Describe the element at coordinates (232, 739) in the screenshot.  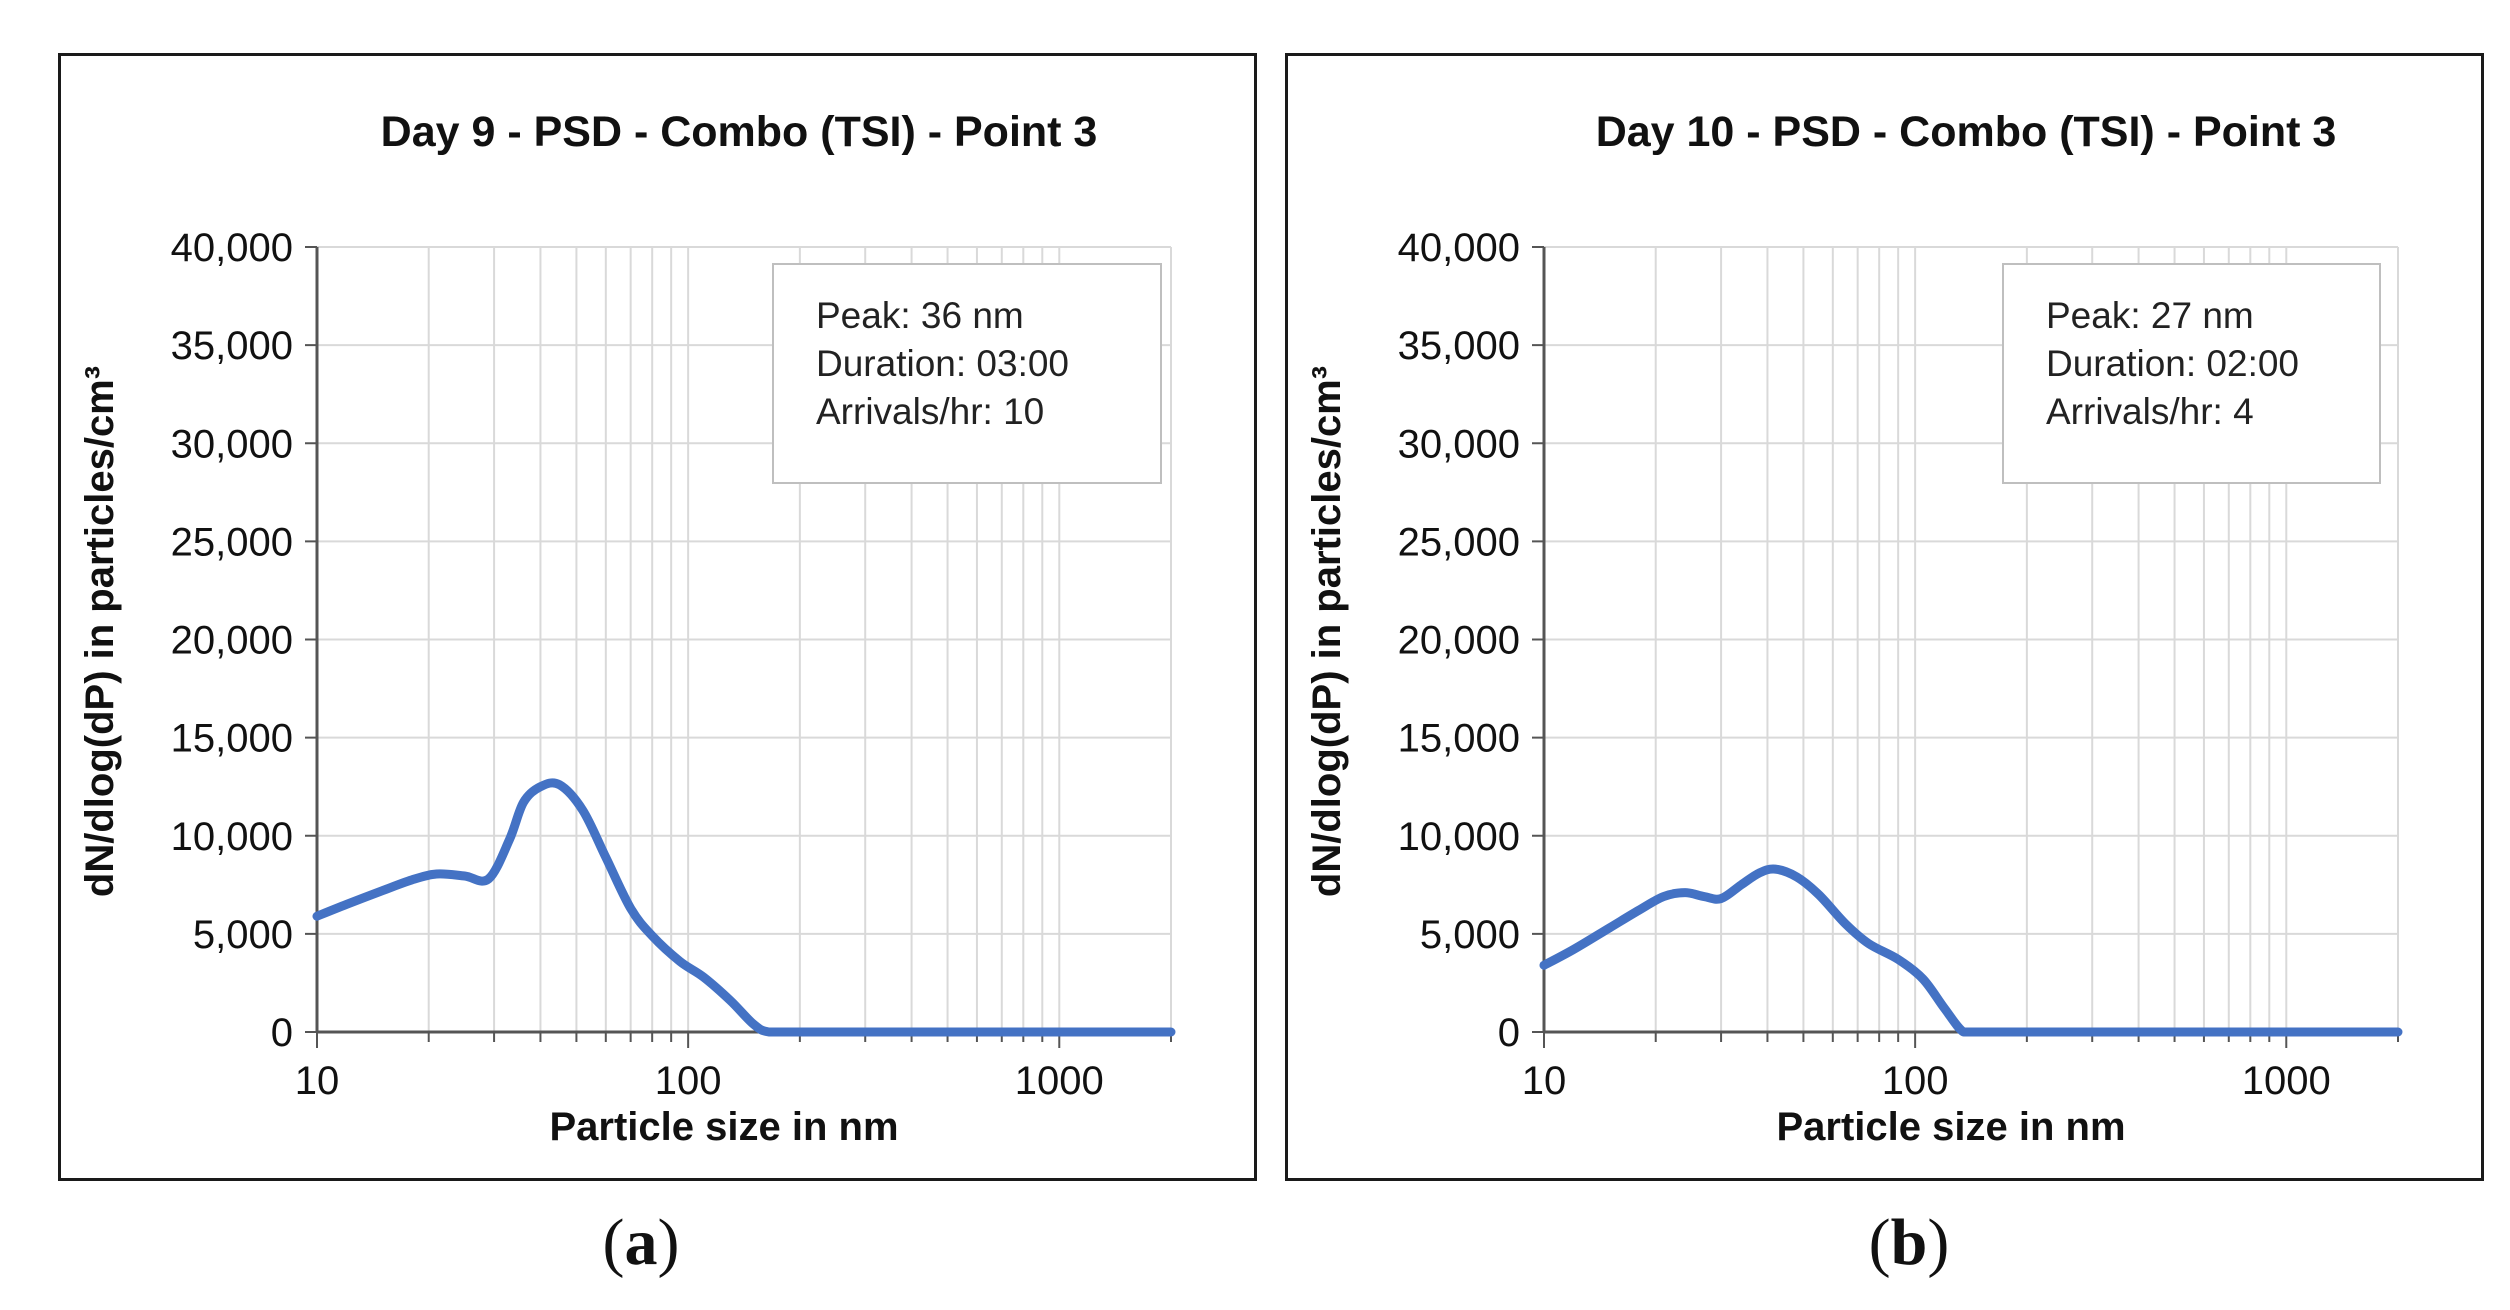
I see `chart-a-y-tick-label: 15,000` at that location.